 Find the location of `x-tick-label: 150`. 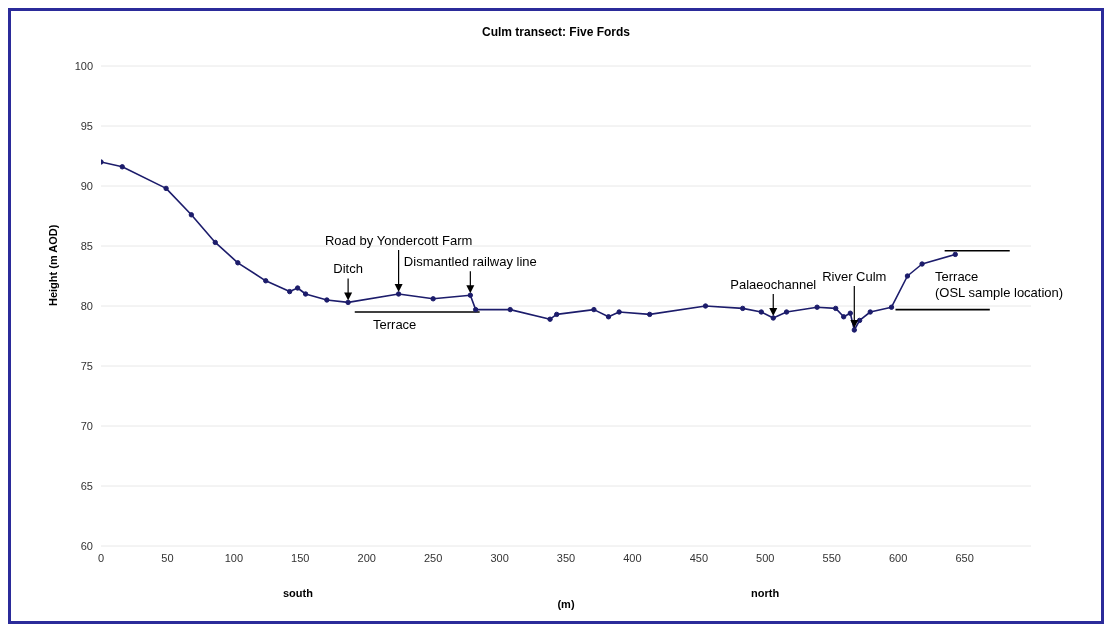

x-tick-label: 150 is located at coordinates (300, 557).